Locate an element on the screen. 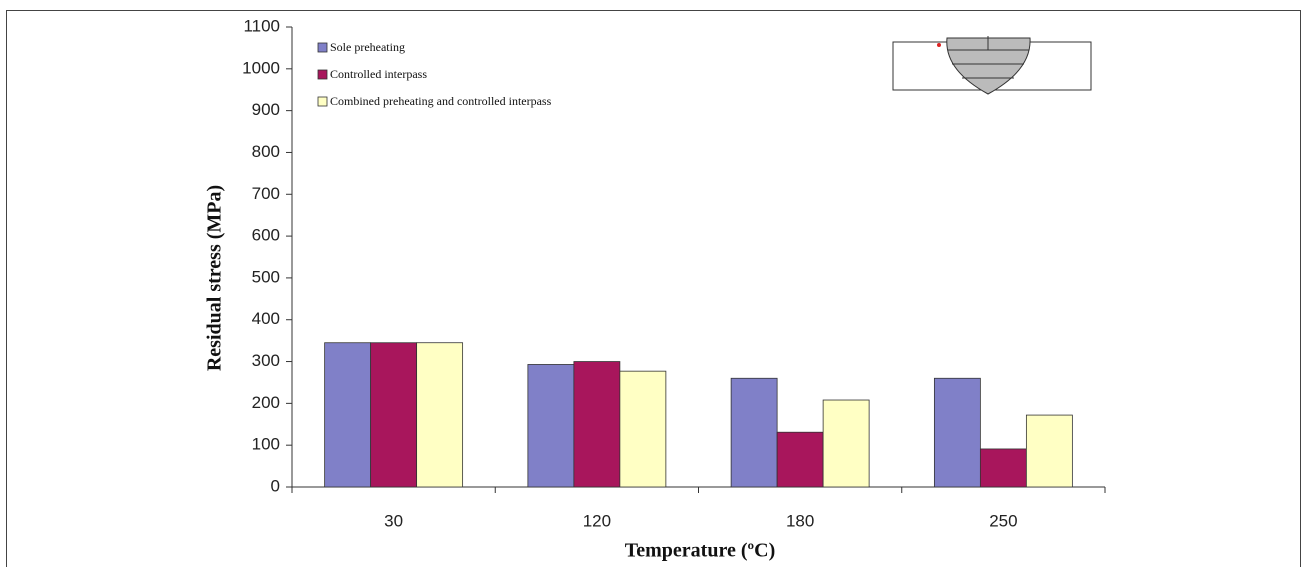 The width and height of the screenshot is (1307, 567). y-tick-label: 500 is located at coordinates (266, 276).